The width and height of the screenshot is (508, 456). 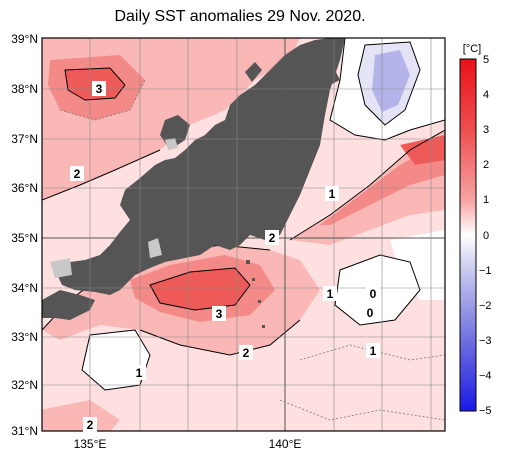 I want to click on lat-label: 37°N, so click(x=24, y=139).